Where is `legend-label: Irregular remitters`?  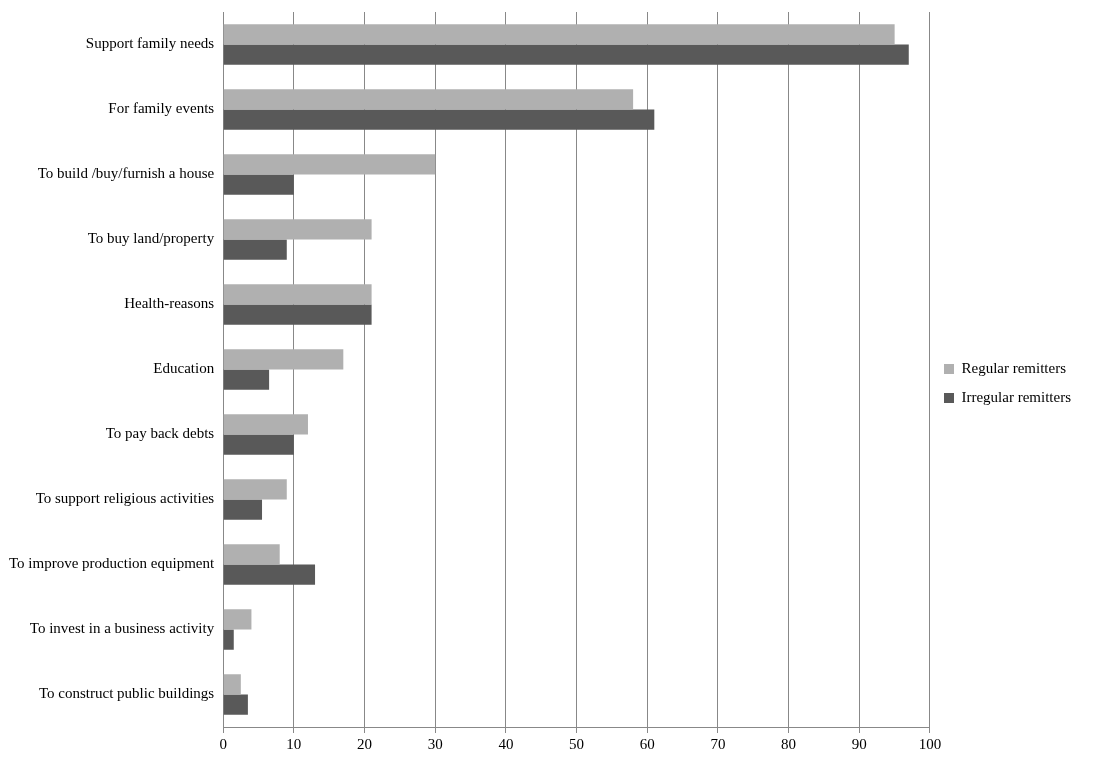
legend-label: Irregular remitters is located at coordinates (1016, 396).